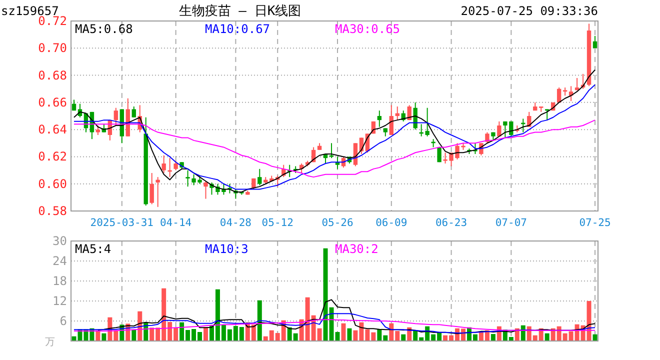 Image resolution: width=660 pixels, height=360 pixels. What do you see at coordinates (356, 249) in the screenshot?
I see `text: MA30:2` at bounding box center [356, 249].